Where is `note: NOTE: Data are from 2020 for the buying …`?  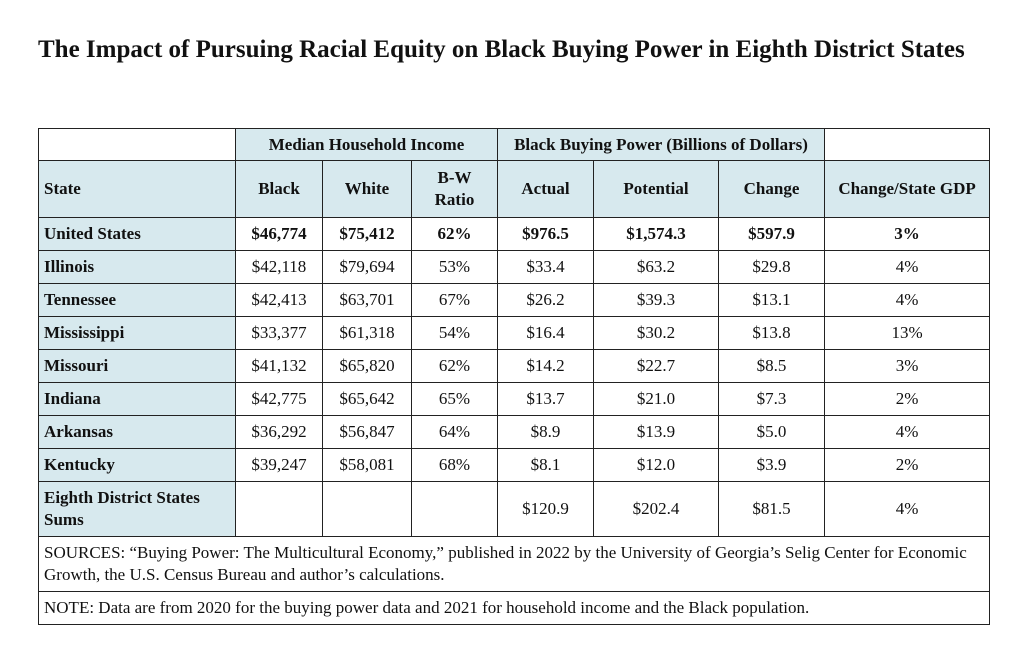 note: NOTE: Data are from 2020 for the buying … is located at coordinates (514, 608).